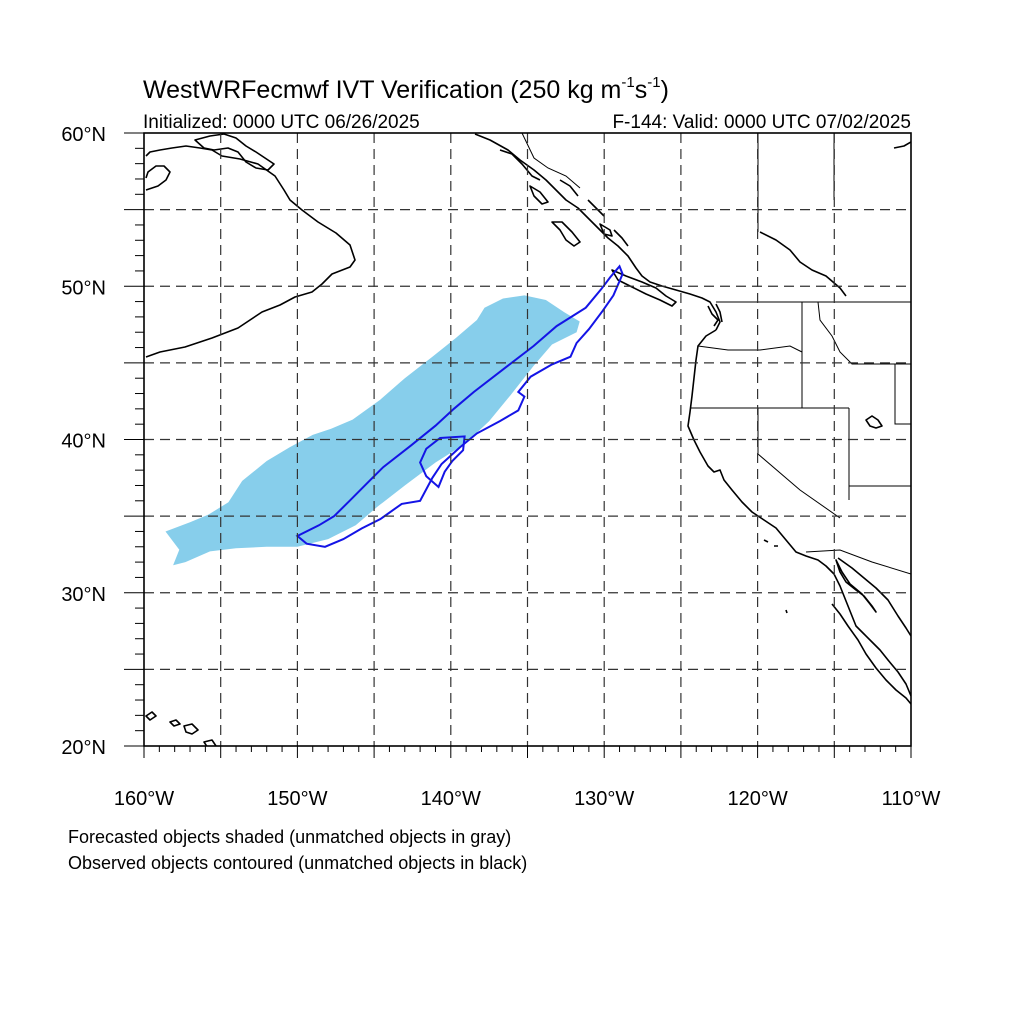  Describe the element at coordinates (902, 394) in the screenshot. I see `wy-border` at that location.